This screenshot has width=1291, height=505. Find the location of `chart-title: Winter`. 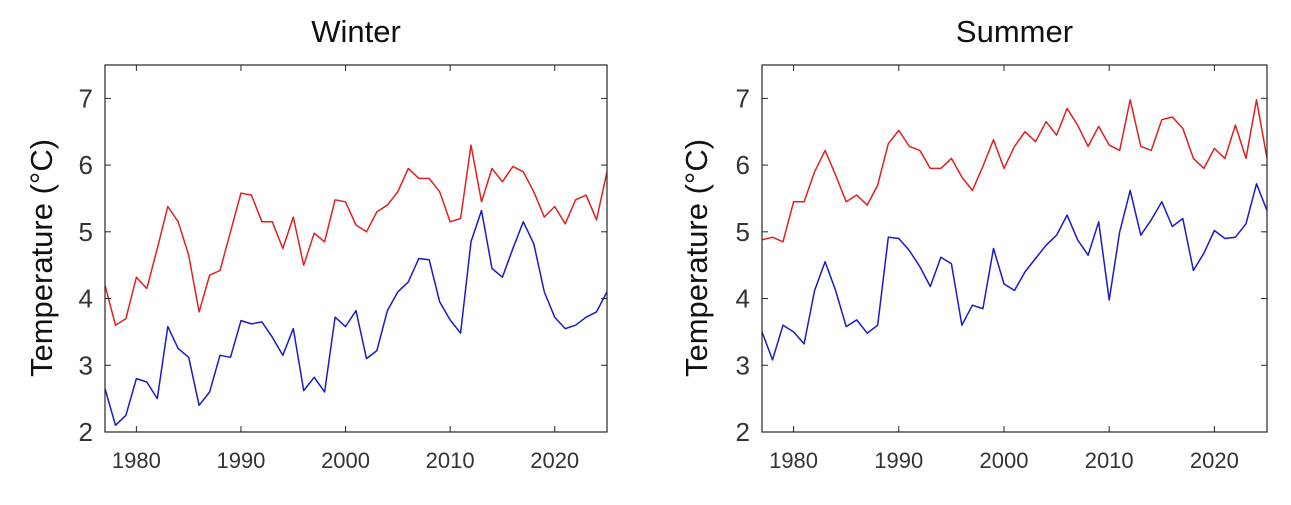

chart-title: Winter is located at coordinates (356, 31).